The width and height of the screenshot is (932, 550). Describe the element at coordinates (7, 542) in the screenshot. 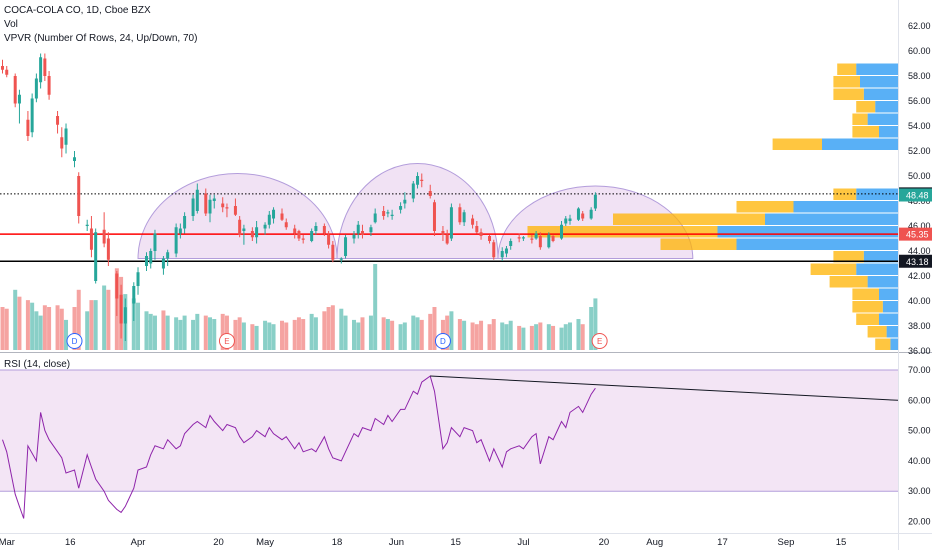

I see `time-axis-label: Mar` at that location.